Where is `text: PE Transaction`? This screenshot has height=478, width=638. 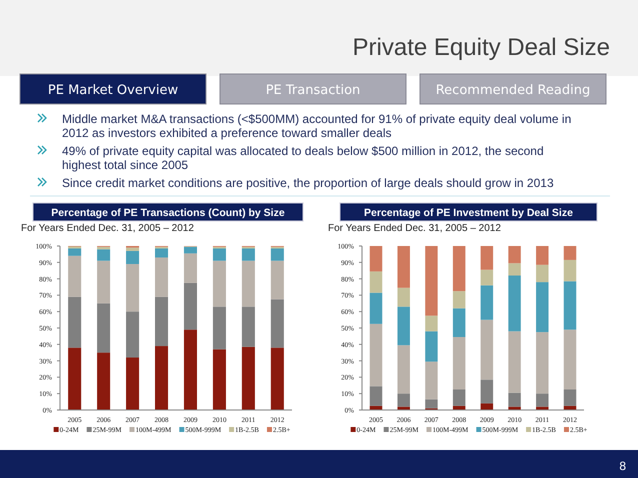 text: PE Transaction is located at coordinates (313, 90).